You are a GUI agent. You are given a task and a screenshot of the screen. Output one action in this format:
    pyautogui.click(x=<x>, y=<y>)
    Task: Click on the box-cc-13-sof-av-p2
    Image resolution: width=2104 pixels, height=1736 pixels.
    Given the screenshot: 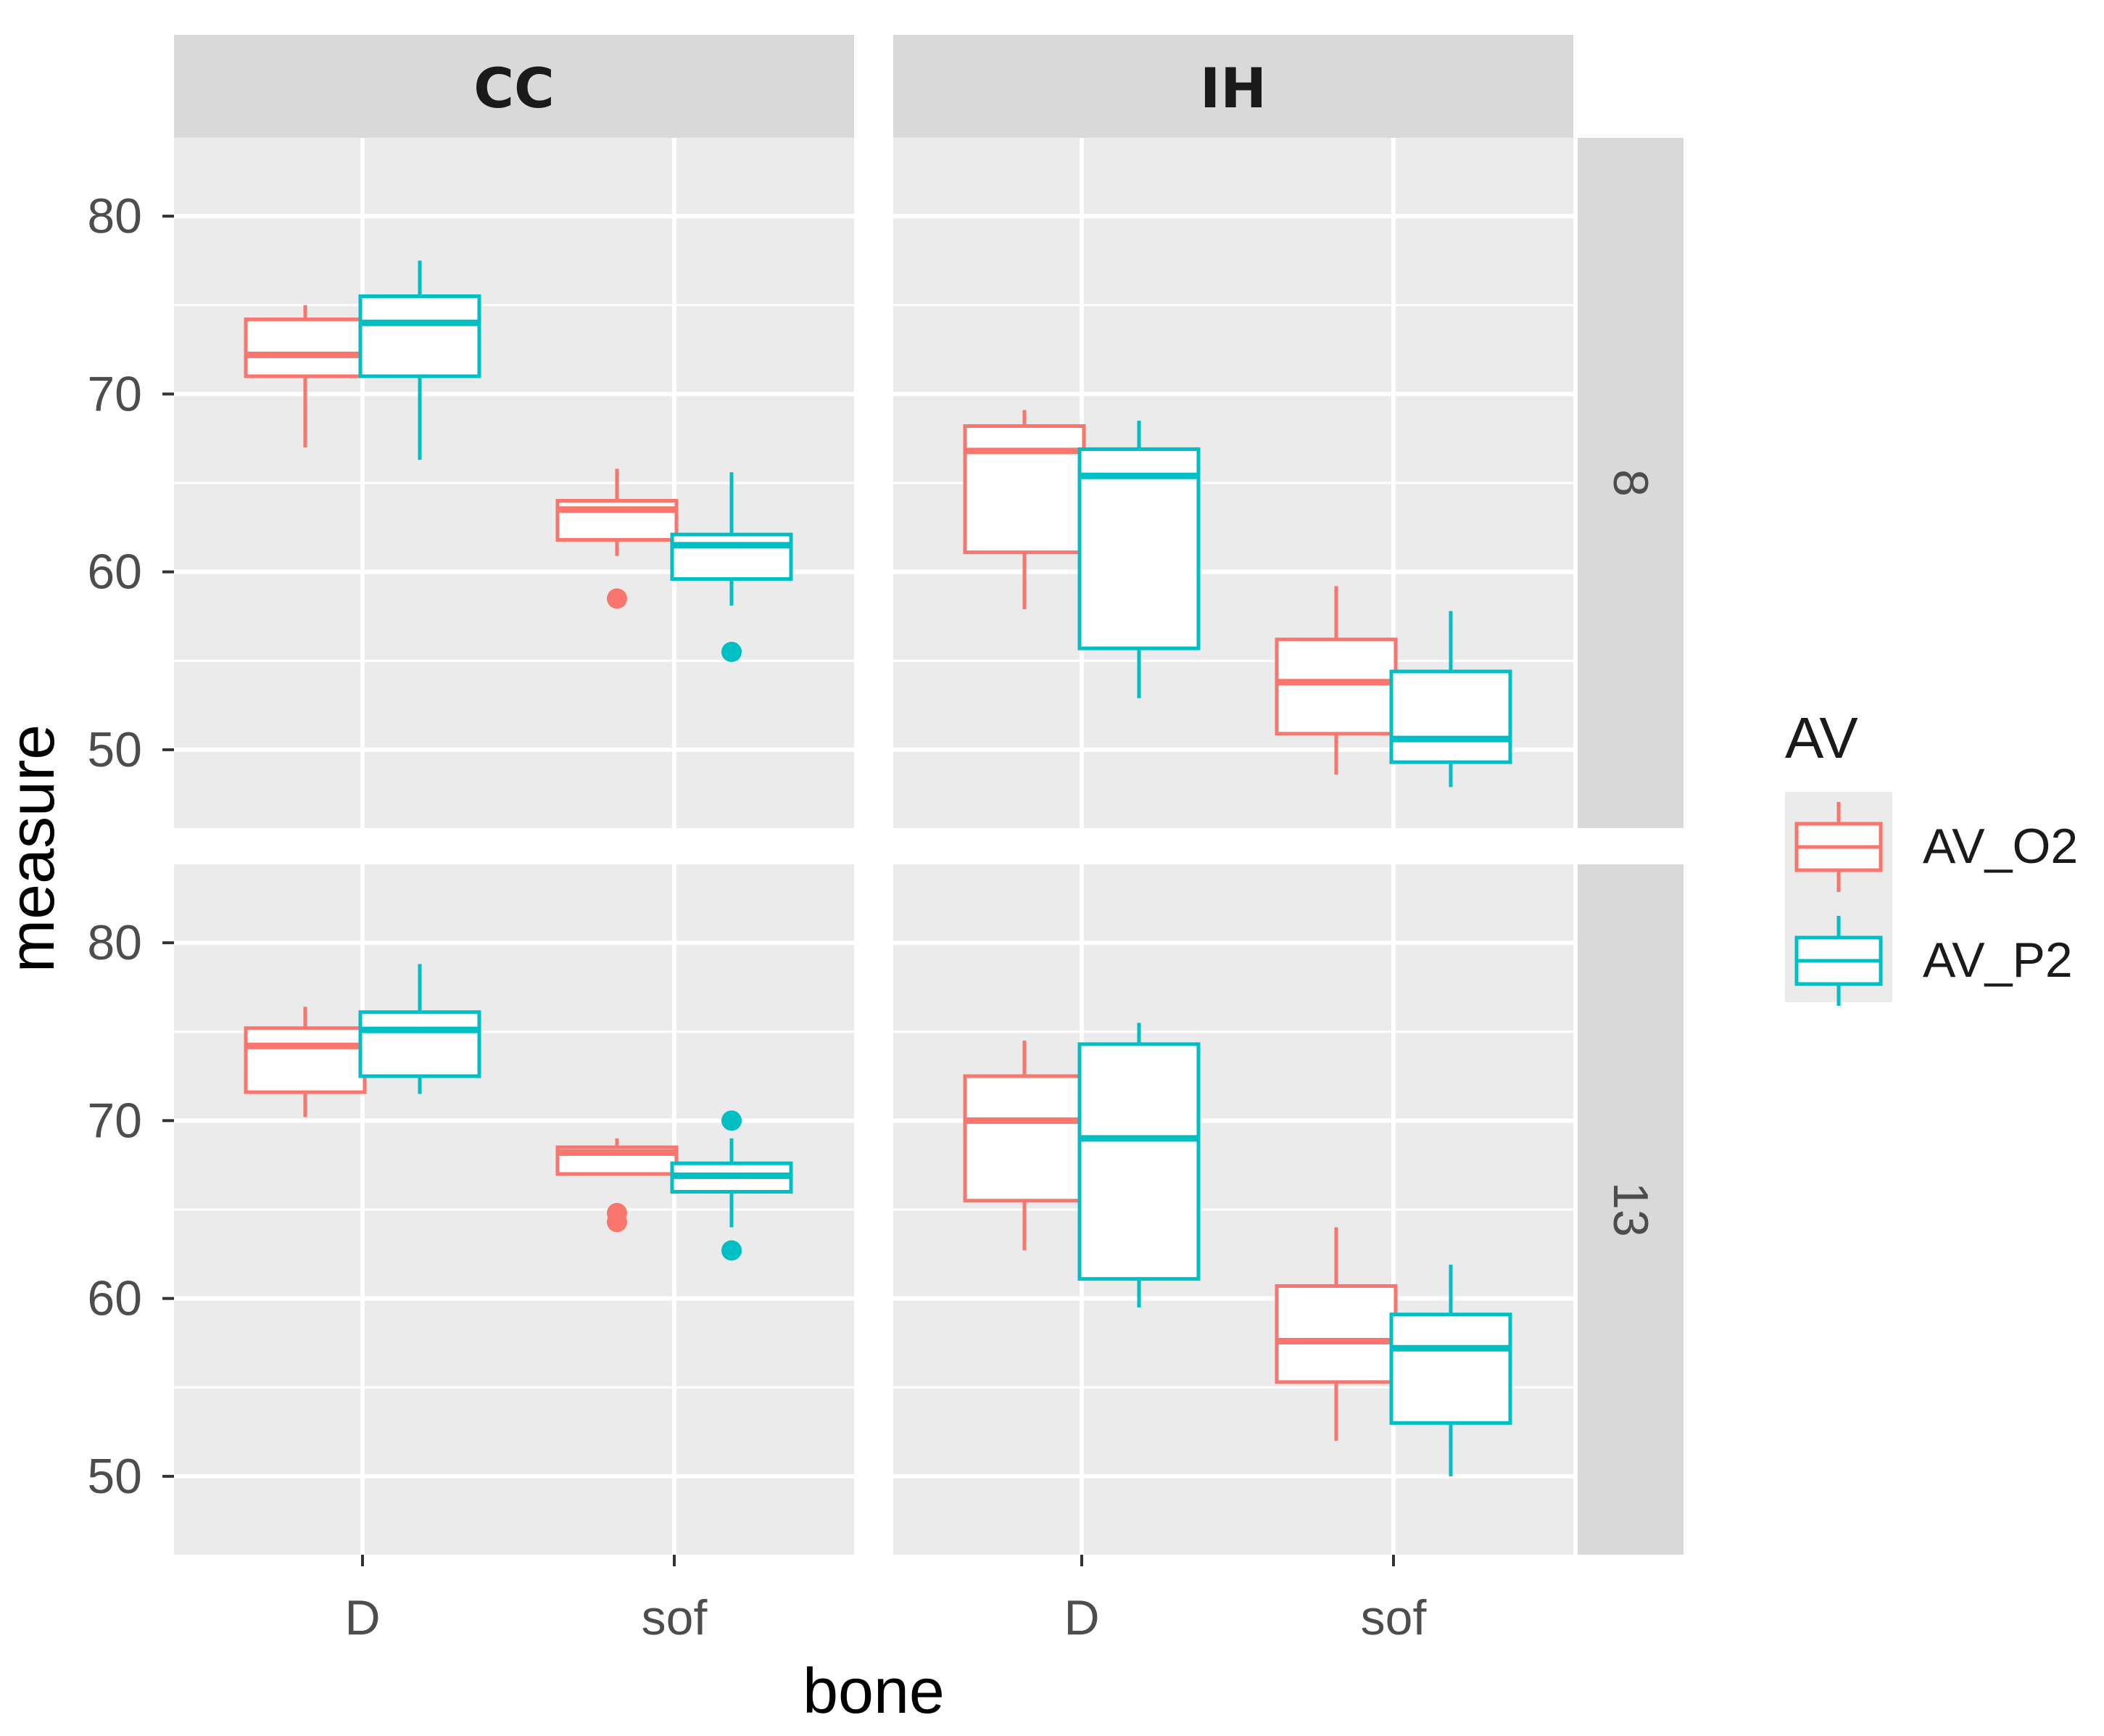 What is the action you would take?
    pyautogui.click(x=731, y=1185)
    